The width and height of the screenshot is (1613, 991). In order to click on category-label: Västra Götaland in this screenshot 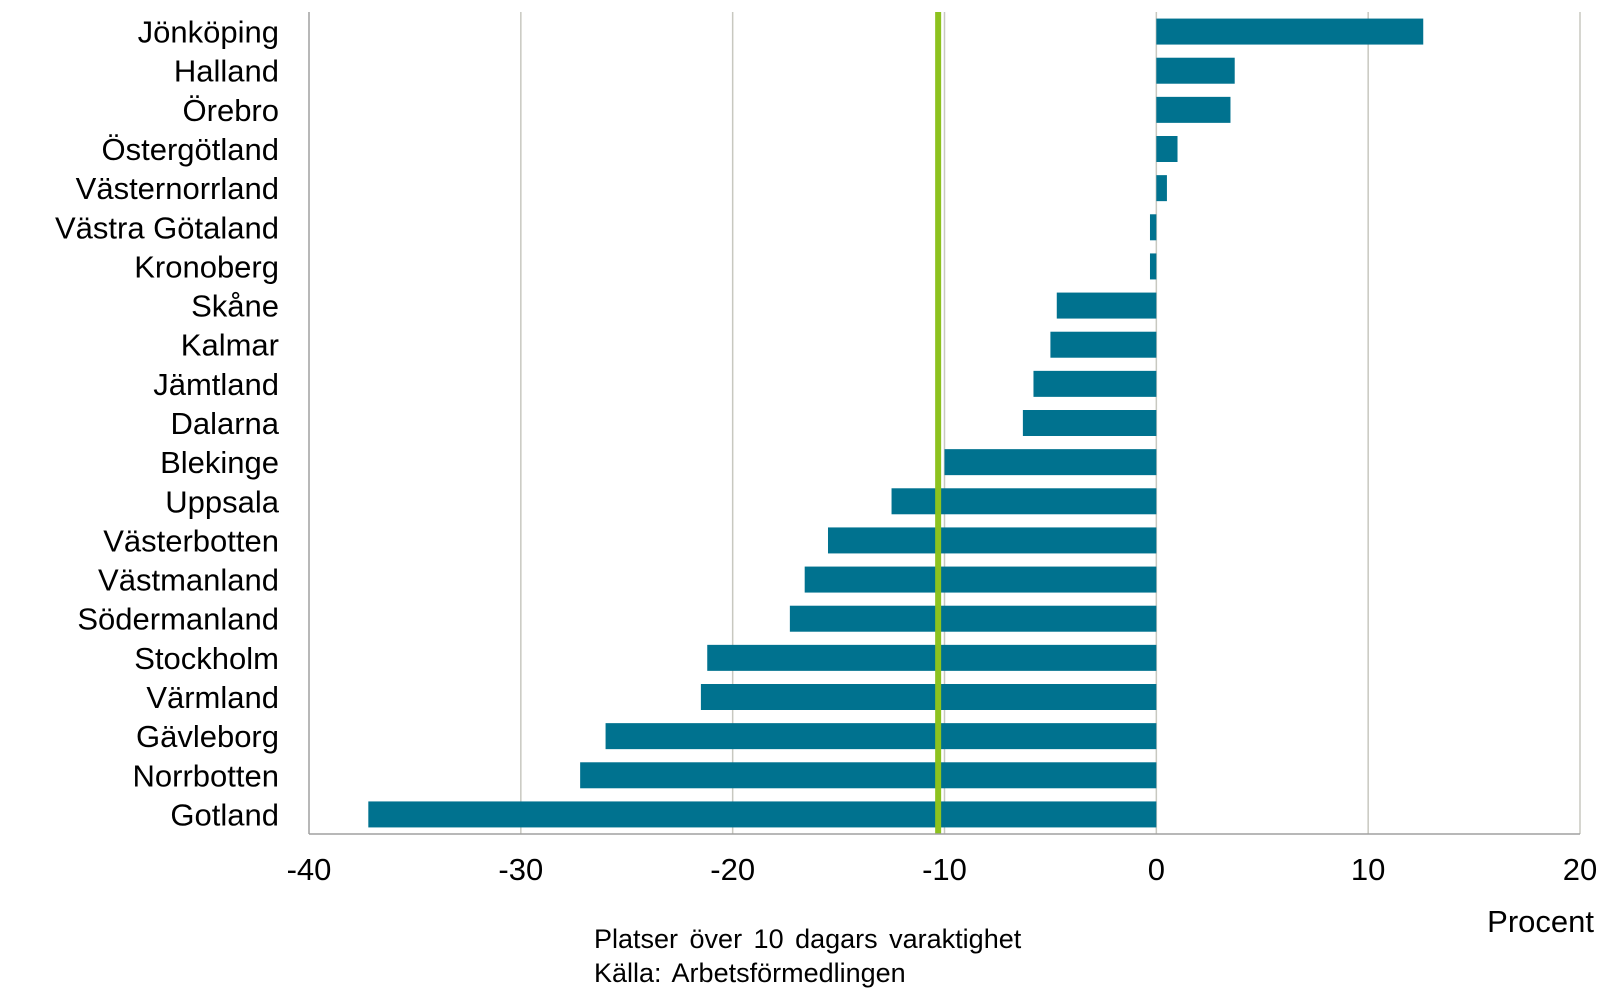, I will do `click(167, 227)`.